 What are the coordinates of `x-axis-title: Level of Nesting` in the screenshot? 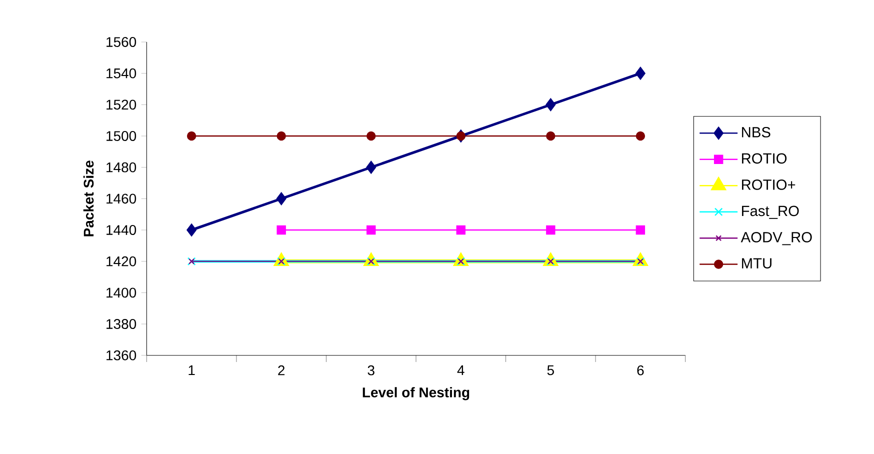 It's located at (416, 393).